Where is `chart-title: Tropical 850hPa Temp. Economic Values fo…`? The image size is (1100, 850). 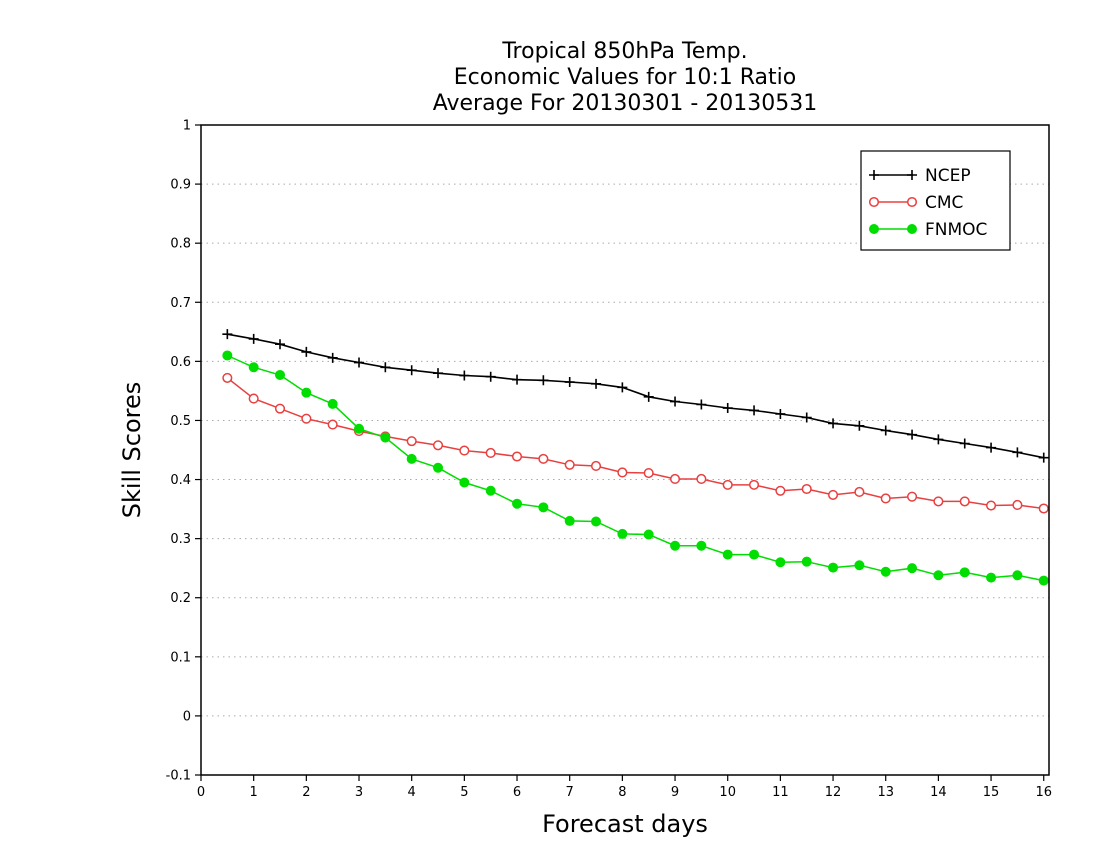 chart-title: Tropical 850hPa Temp. Economic Values fo… is located at coordinates (625, 77).